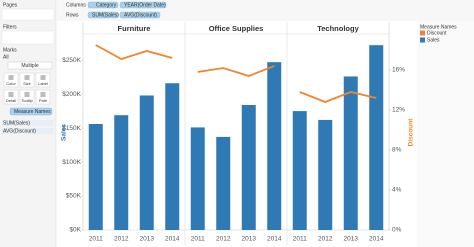  I want to click on pane-header: Furniture, so click(134, 28).